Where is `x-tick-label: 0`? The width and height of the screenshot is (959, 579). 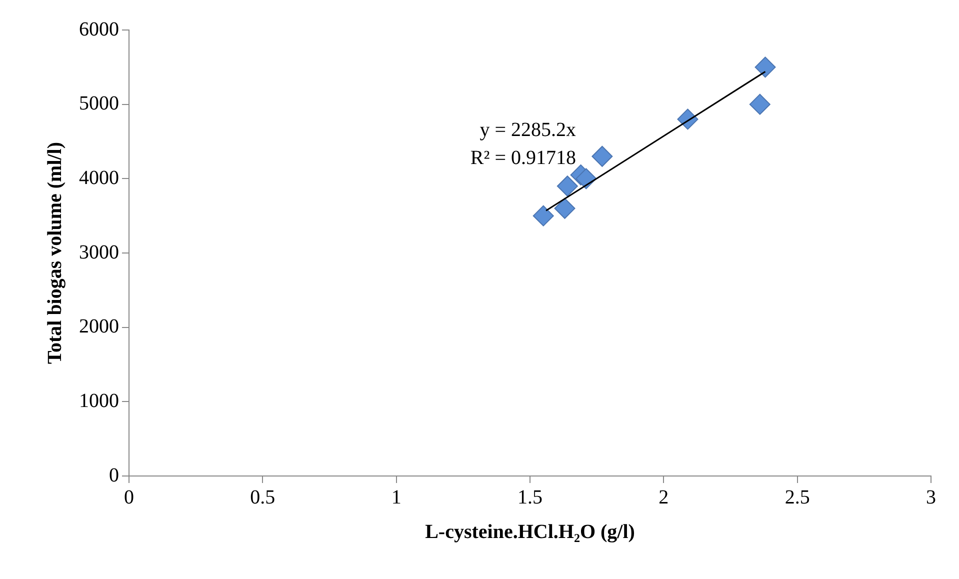 x-tick-label: 0 is located at coordinates (129, 497).